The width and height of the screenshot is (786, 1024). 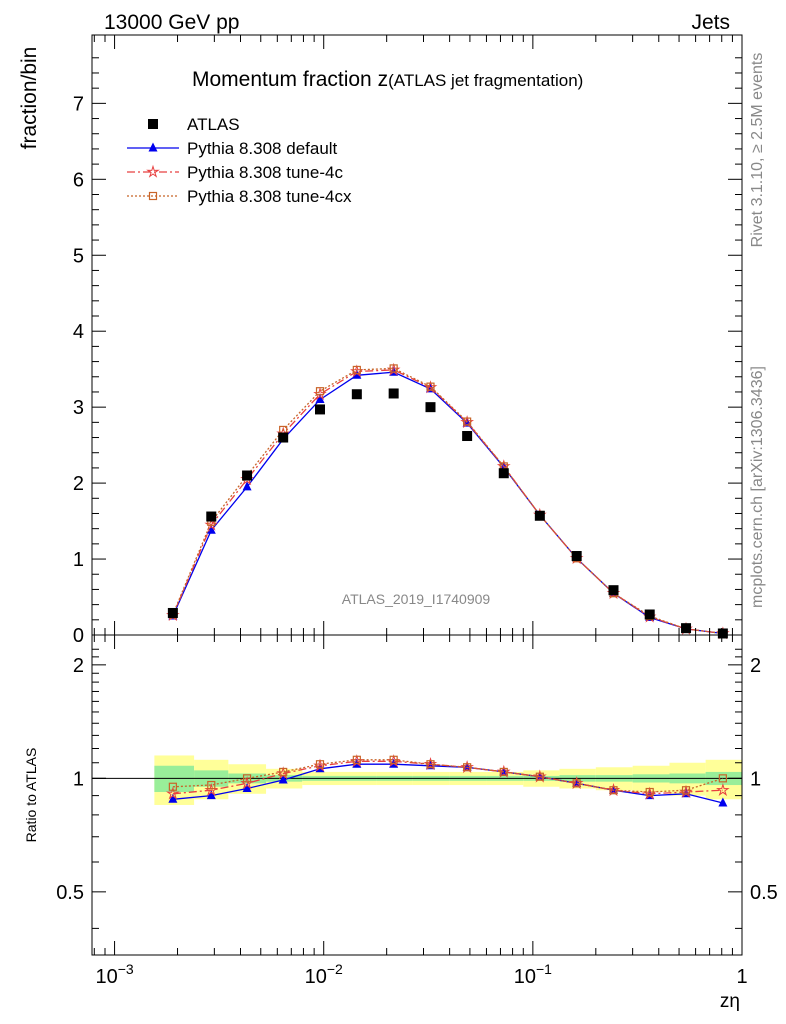 What do you see at coordinates (533, 974) in the screenshot?
I see `x-tick-label: 10⁻¹` at bounding box center [533, 974].